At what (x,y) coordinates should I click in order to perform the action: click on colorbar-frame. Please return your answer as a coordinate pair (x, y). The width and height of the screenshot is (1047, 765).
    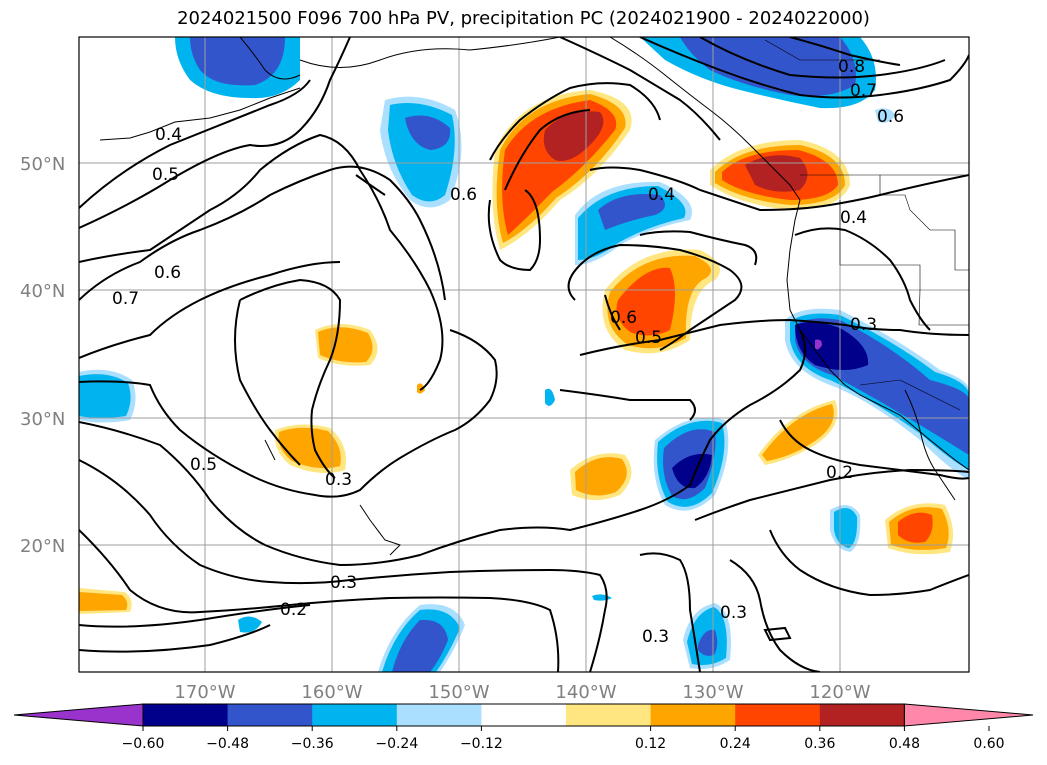
    Looking at the image, I should click on (523, 715).